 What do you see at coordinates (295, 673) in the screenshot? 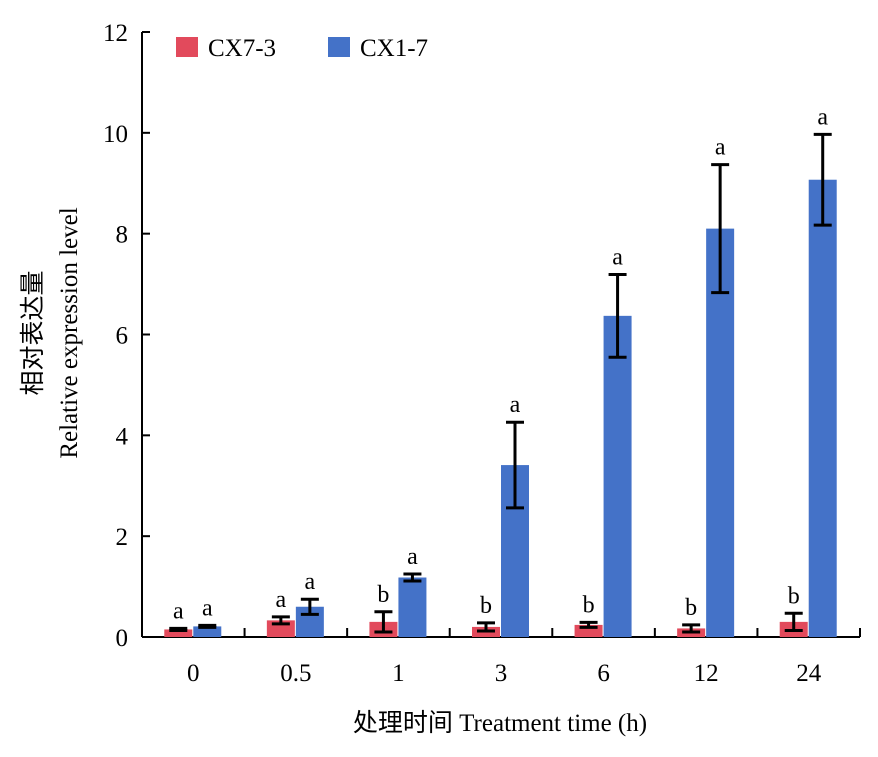
I see `x-tick-label: 0.5` at bounding box center [295, 673].